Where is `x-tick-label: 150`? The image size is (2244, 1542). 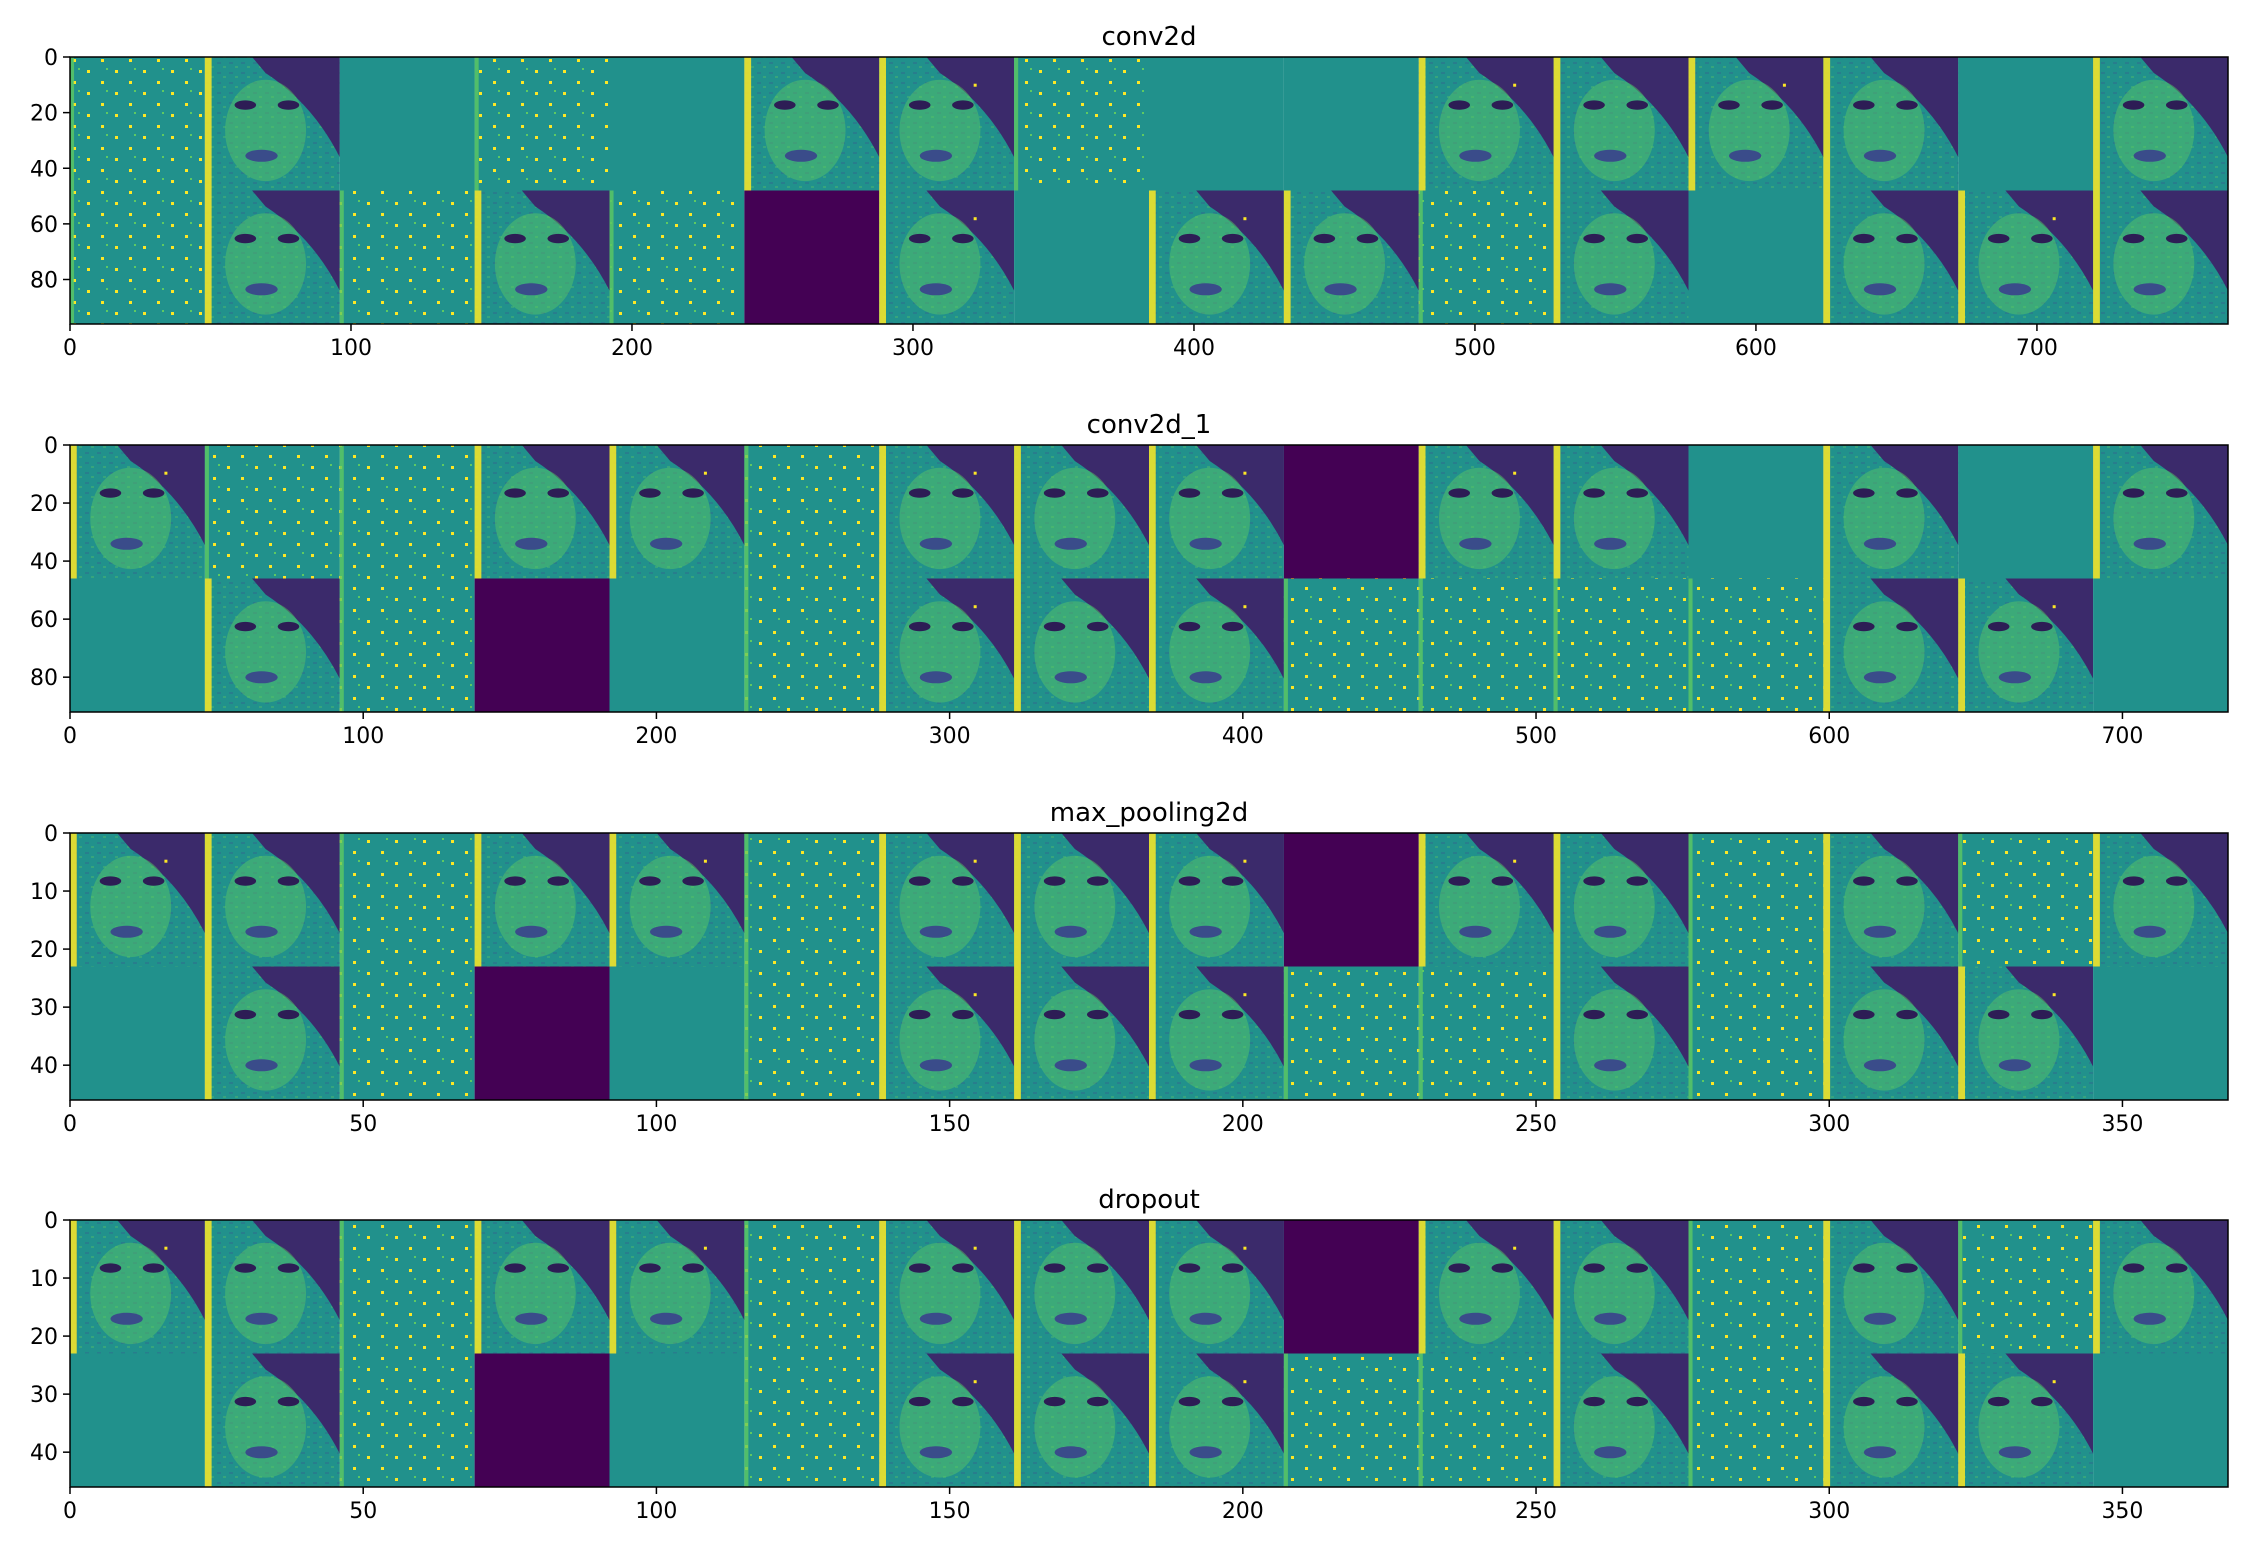 x-tick-label: 150 is located at coordinates (950, 1124).